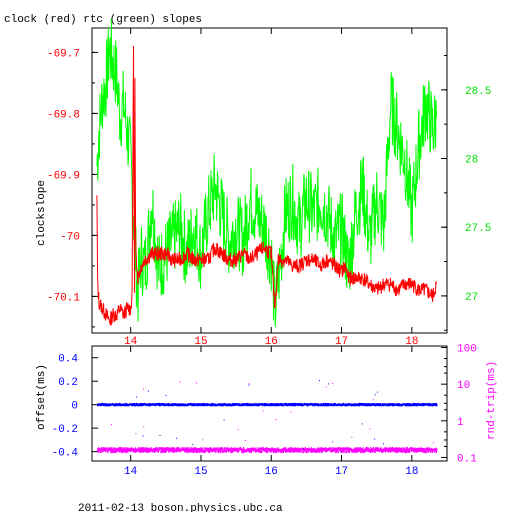 This screenshot has width=512, height=512. I want to click on top-x-tick-label: 17, so click(341, 342).